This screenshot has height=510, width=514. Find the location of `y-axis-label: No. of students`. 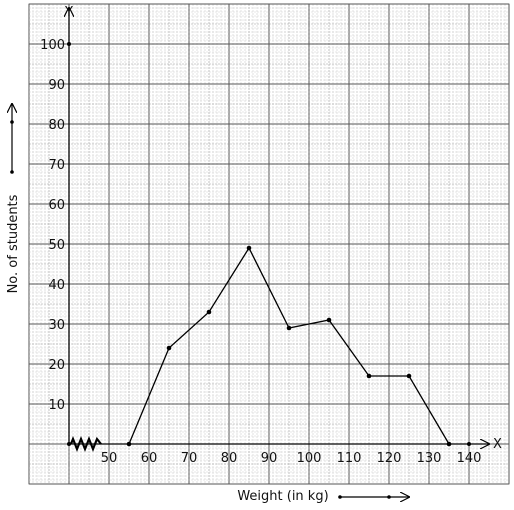

y-axis-label: No. of students is located at coordinates (13, 243).